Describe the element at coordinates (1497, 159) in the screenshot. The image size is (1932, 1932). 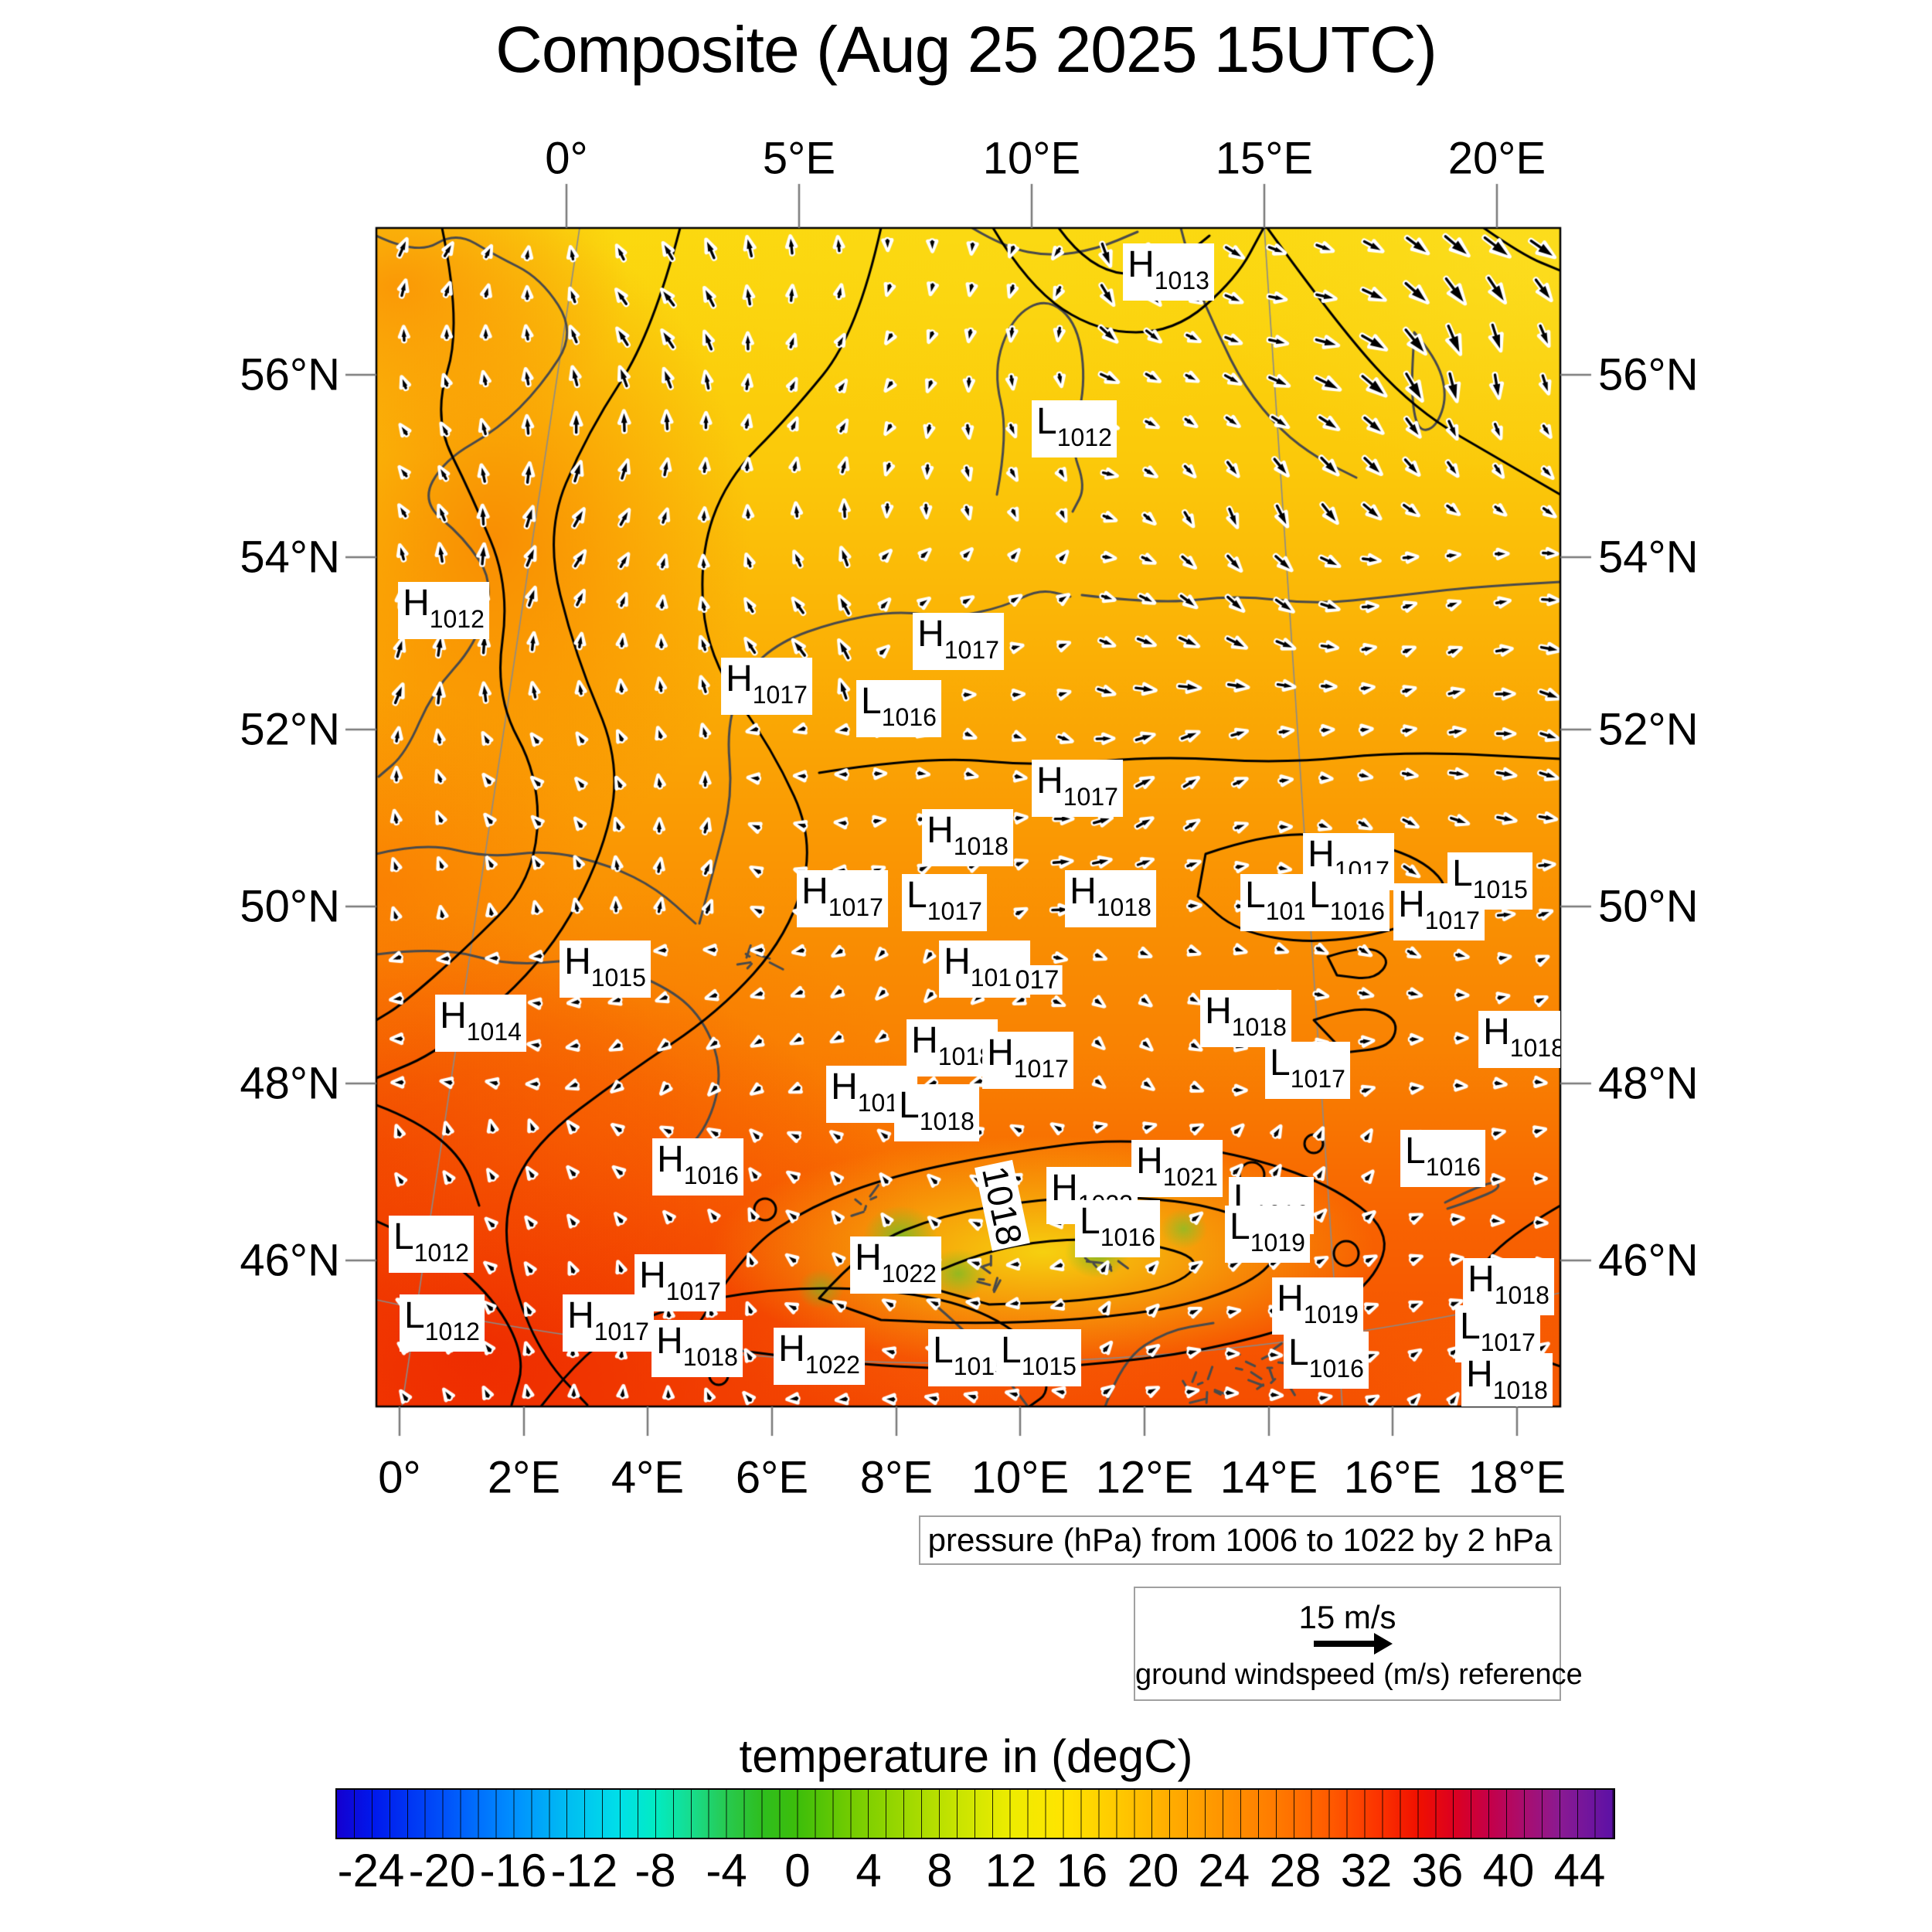
I see `top-tick-label: 20°E` at that location.